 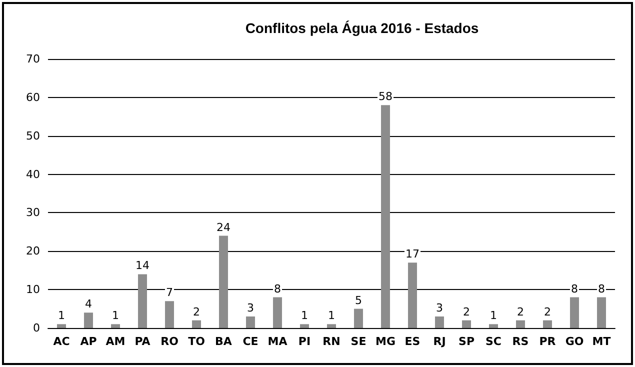 I want to click on chart-title: Conflitos pela Água 2016 - Estados, so click(x=362, y=28).